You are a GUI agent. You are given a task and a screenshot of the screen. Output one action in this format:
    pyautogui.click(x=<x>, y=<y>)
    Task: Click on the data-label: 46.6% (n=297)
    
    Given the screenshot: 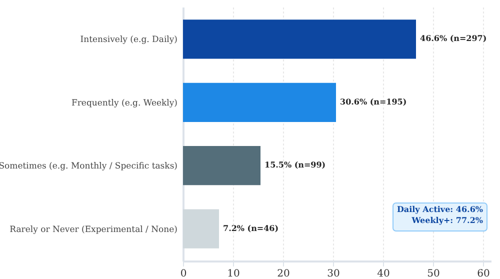 What is the action you would take?
    pyautogui.click(x=453, y=38)
    